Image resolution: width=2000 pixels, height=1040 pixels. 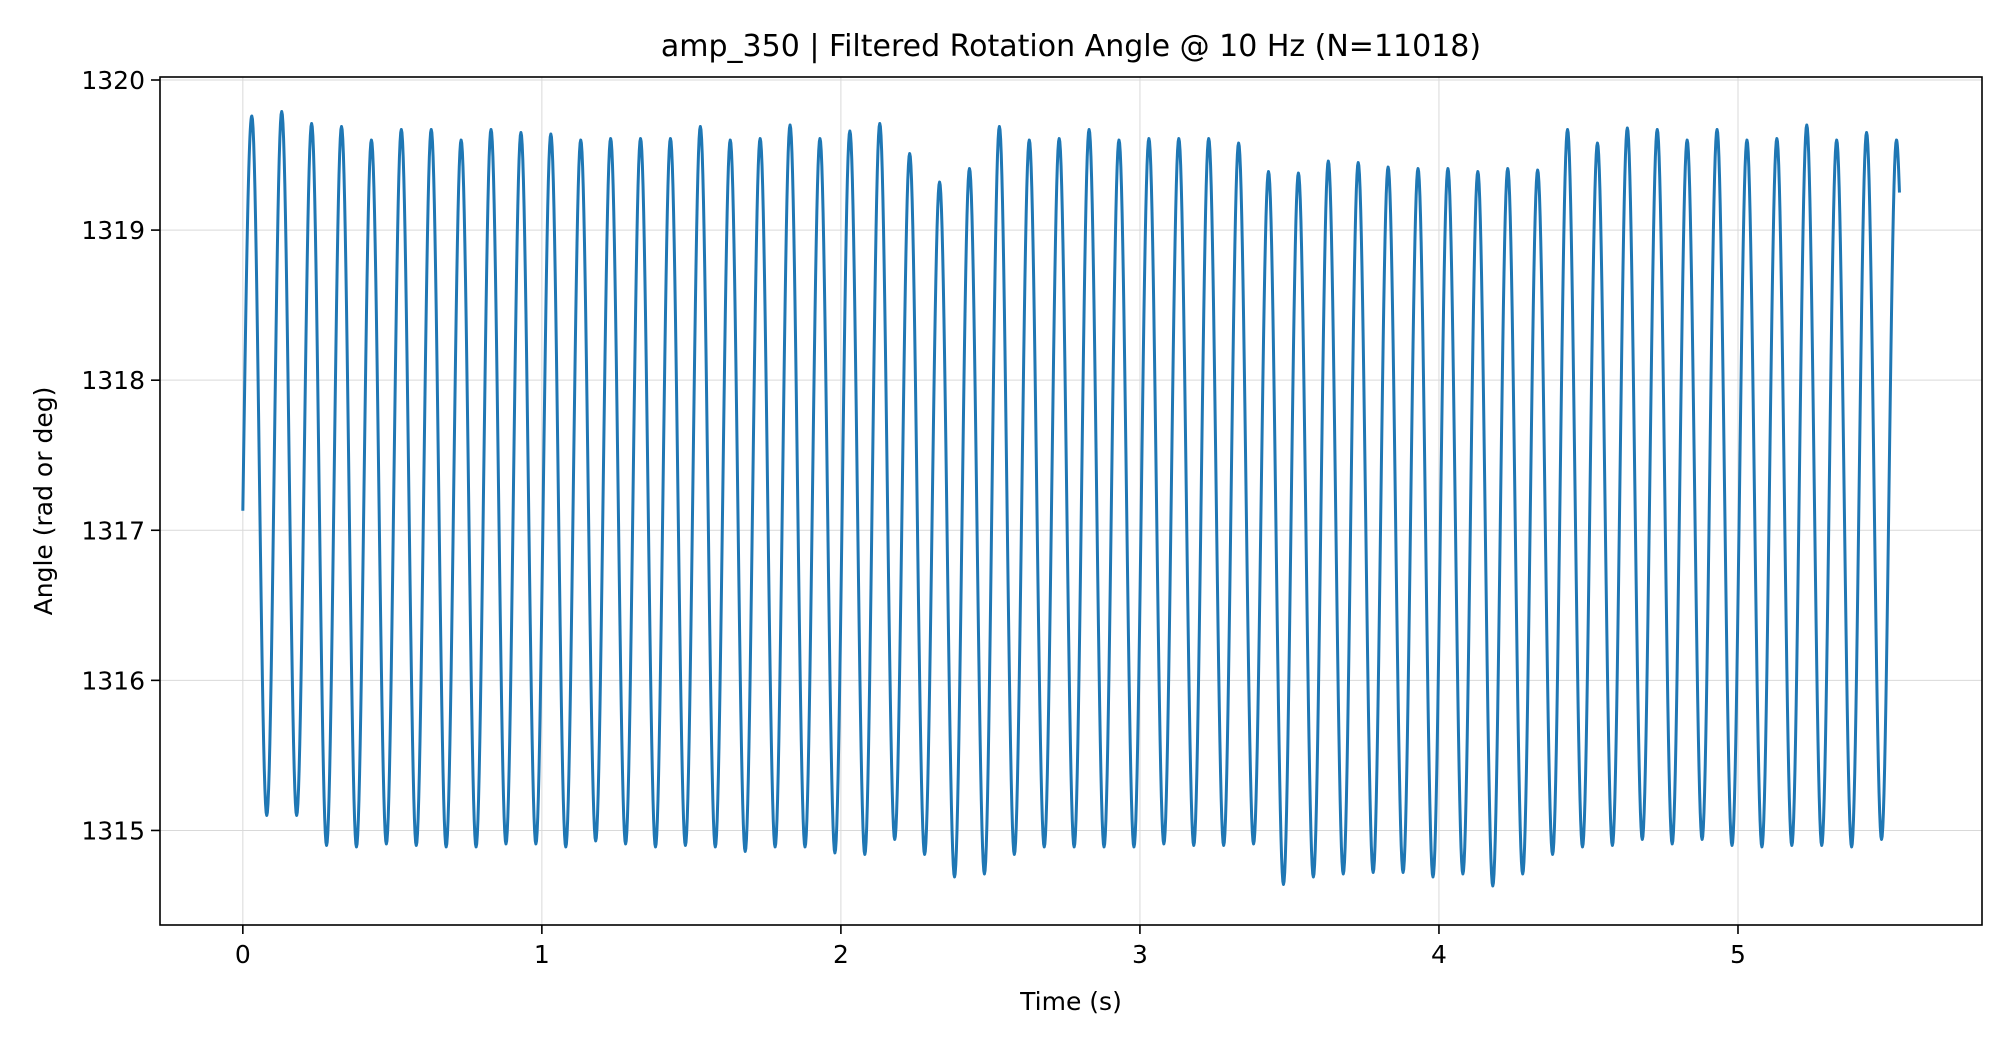 I want to click on y-tick-label: 1319, so click(x=113, y=230).